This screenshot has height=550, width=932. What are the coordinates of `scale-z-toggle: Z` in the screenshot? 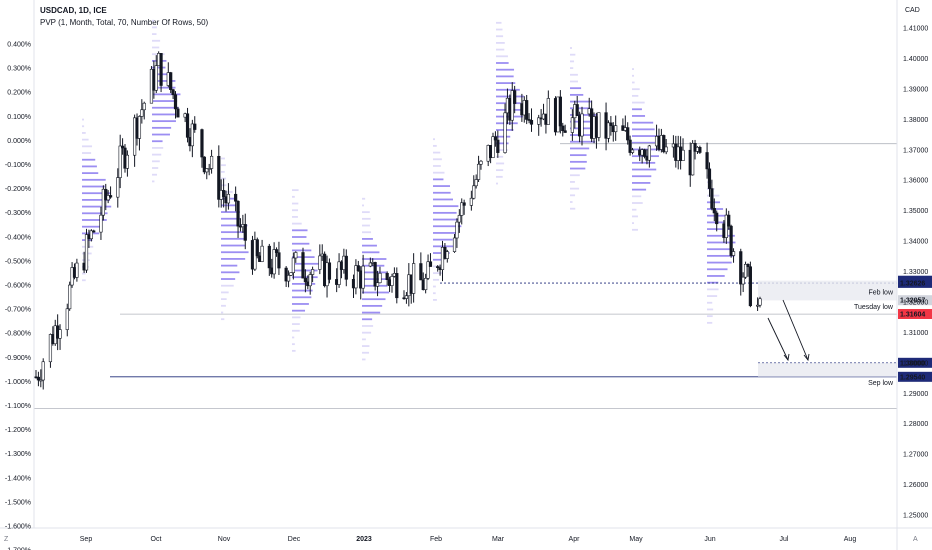 It's located at (6, 539).